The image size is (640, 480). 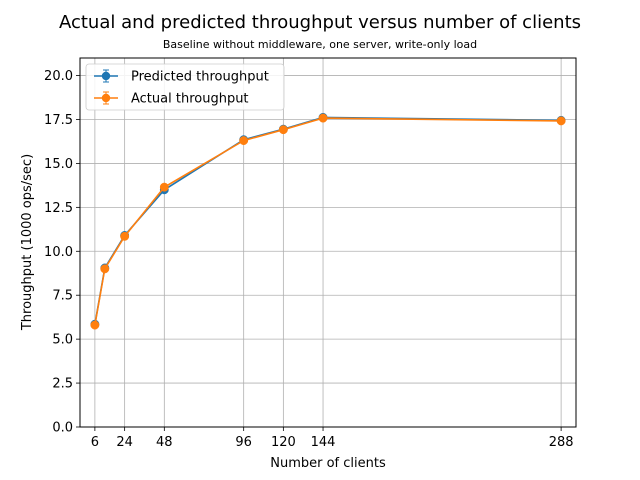 What do you see at coordinates (58, 76) in the screenshot?
I see `y-tick-label: 20.0` at bounding box center [58, 76].